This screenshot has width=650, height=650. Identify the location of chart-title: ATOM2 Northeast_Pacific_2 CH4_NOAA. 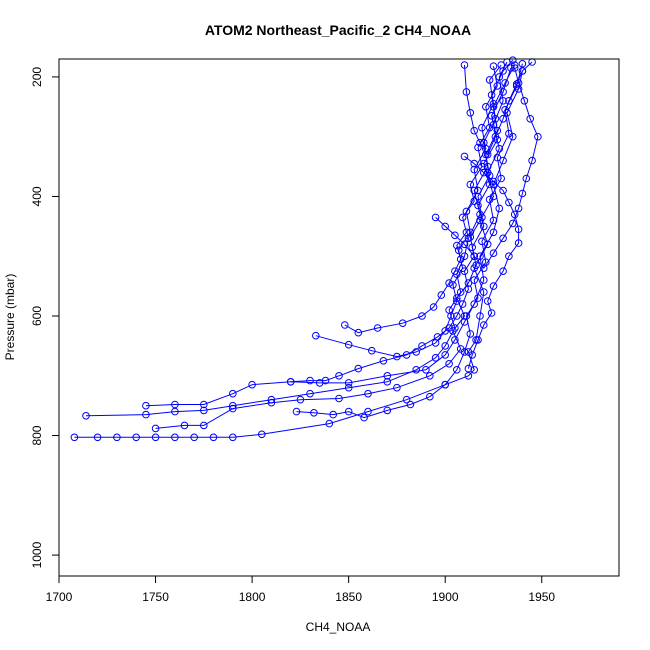
(338, 30).